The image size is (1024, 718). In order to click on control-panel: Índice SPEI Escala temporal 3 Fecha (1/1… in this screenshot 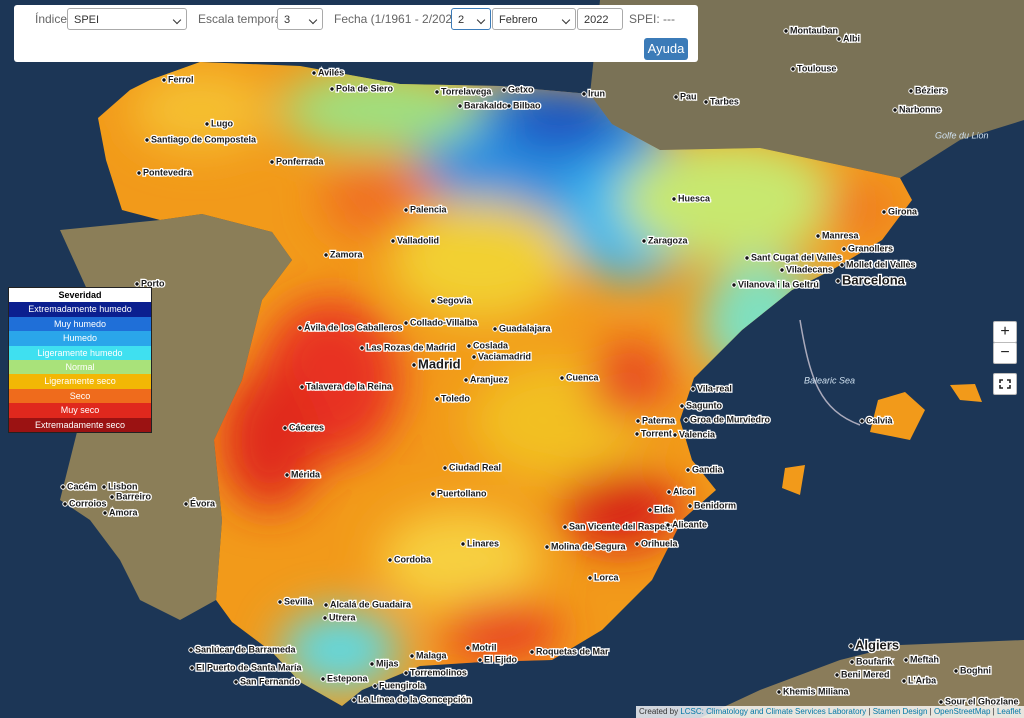, I will do `click(356, 33)`.